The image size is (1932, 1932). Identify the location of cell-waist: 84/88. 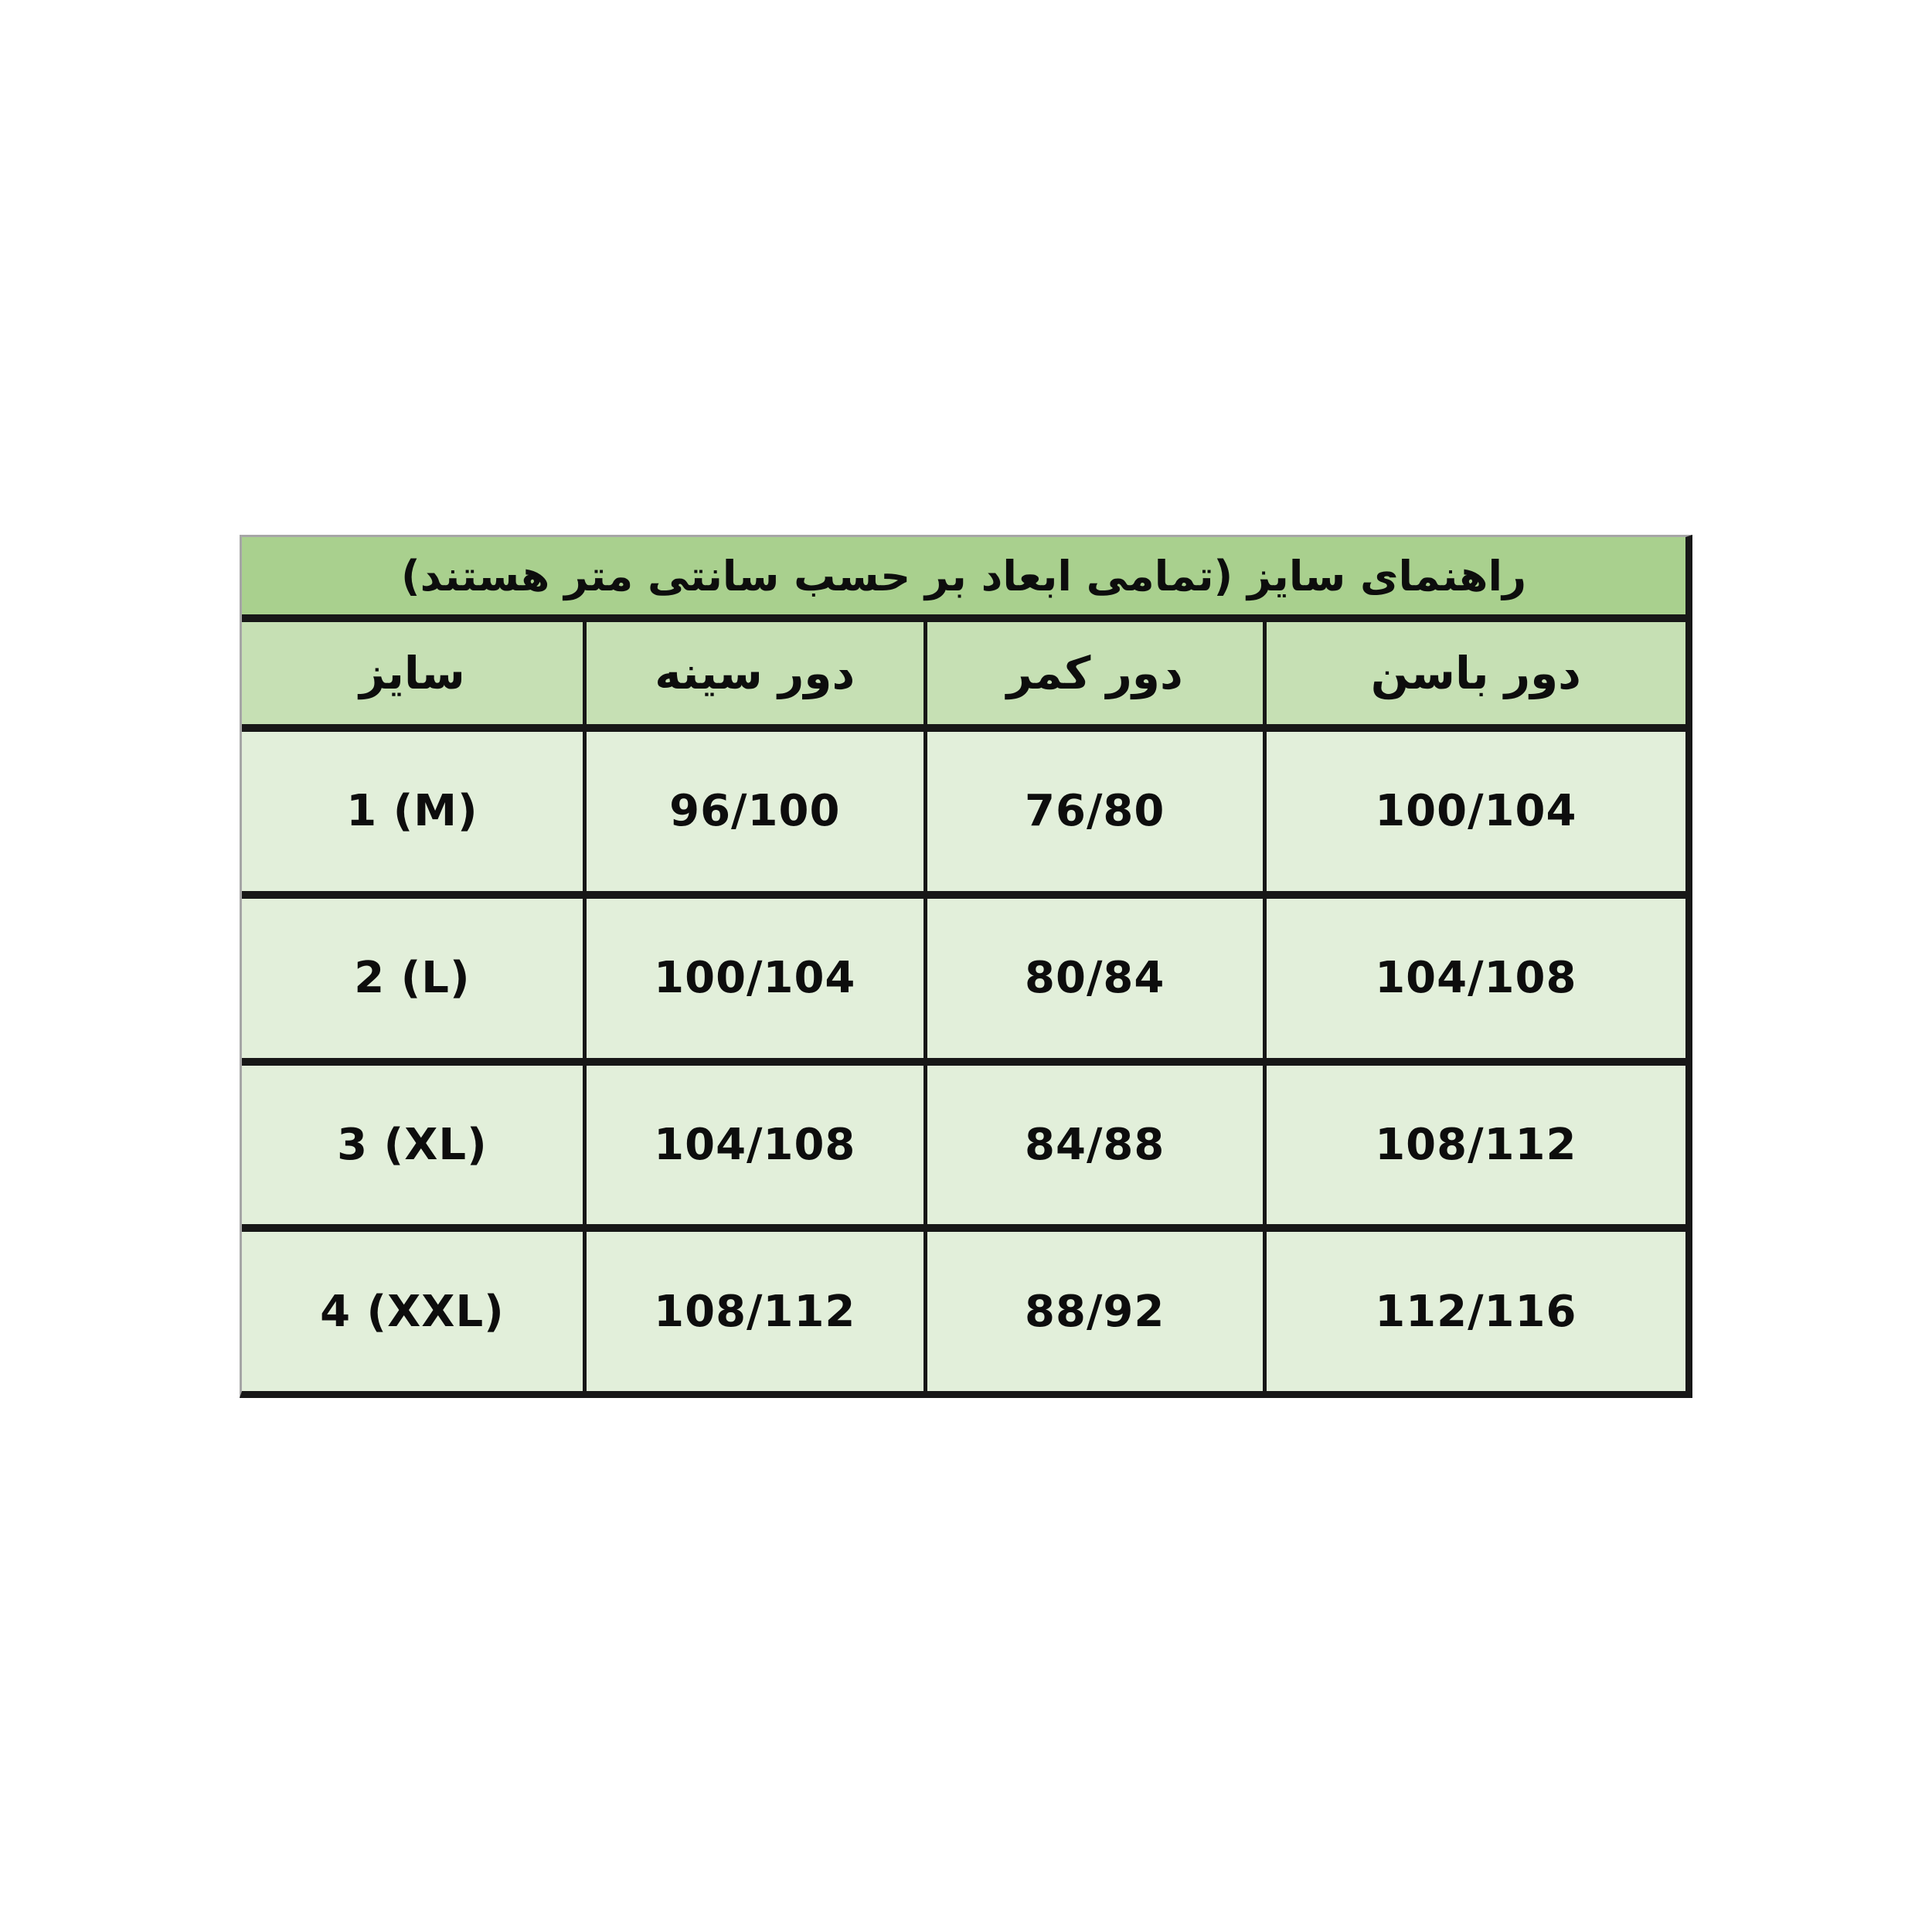
(1093, 1145).